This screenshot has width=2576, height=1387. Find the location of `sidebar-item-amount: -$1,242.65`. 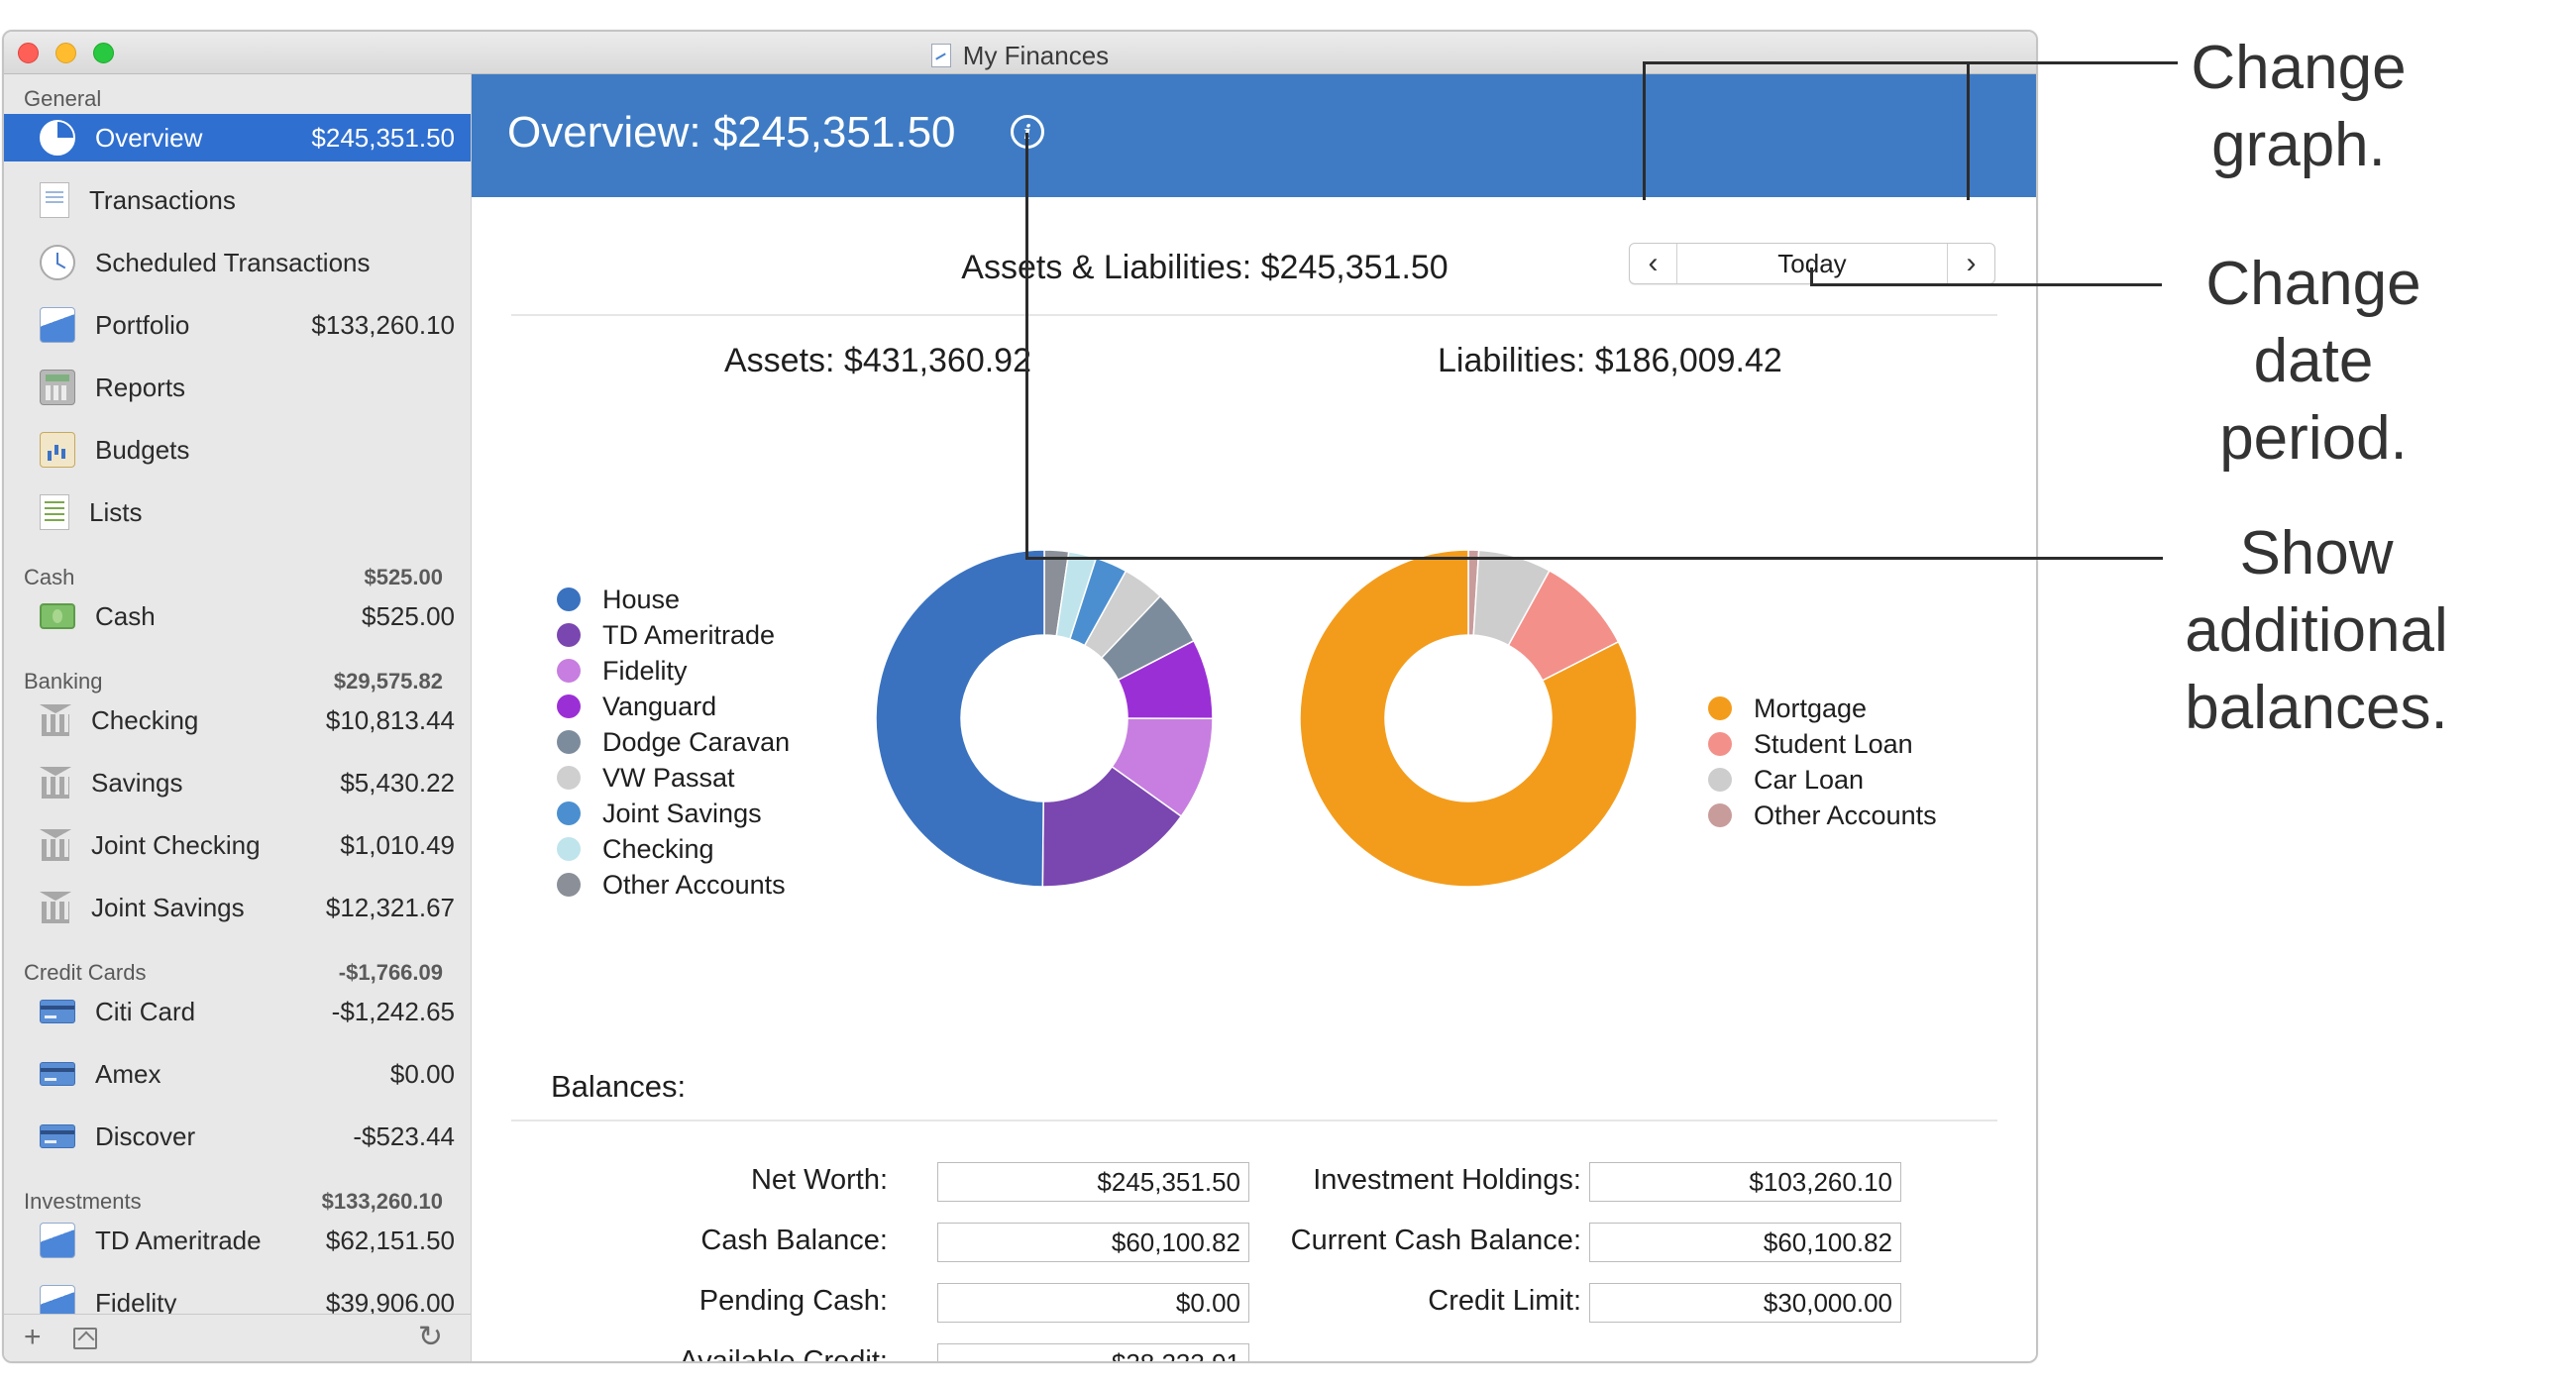

sidebar-item-amount: -$1,242.65 is located at coordinates (393, 1011).